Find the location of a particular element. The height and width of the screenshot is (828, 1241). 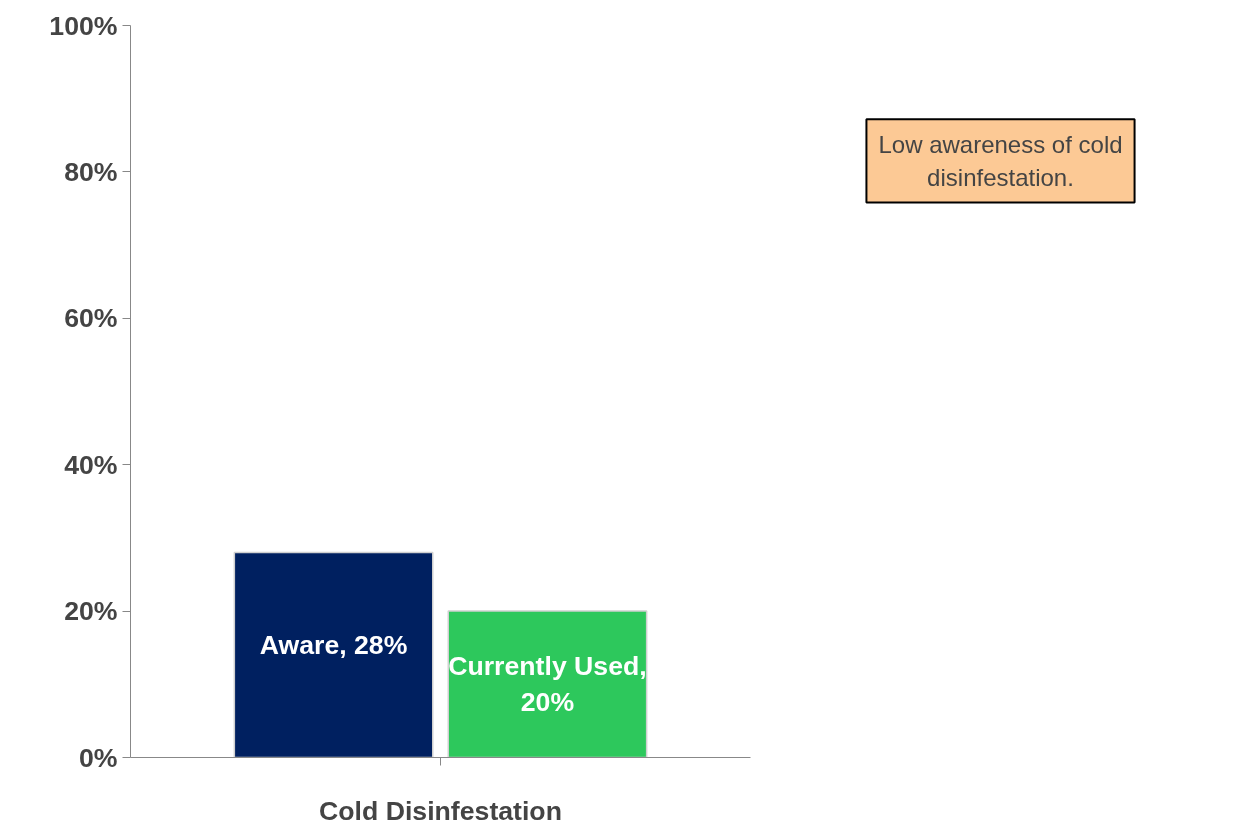

x-tick-label: Cold Disinfestation is located at coordinates (440, 810).